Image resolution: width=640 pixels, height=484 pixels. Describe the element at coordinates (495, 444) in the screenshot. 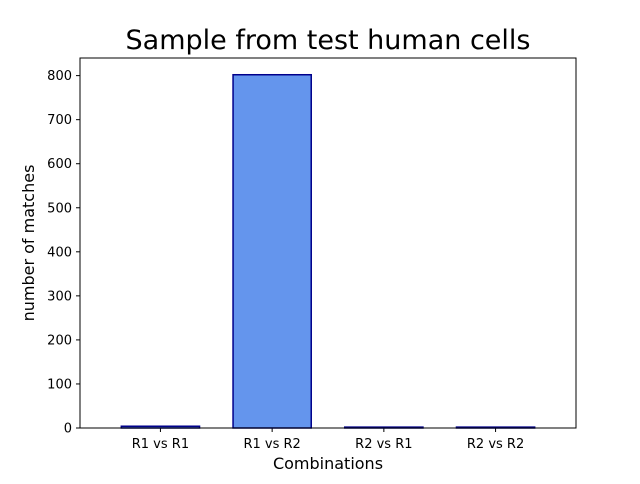

I see `x-tick-label: R2 vs R2` at that location.